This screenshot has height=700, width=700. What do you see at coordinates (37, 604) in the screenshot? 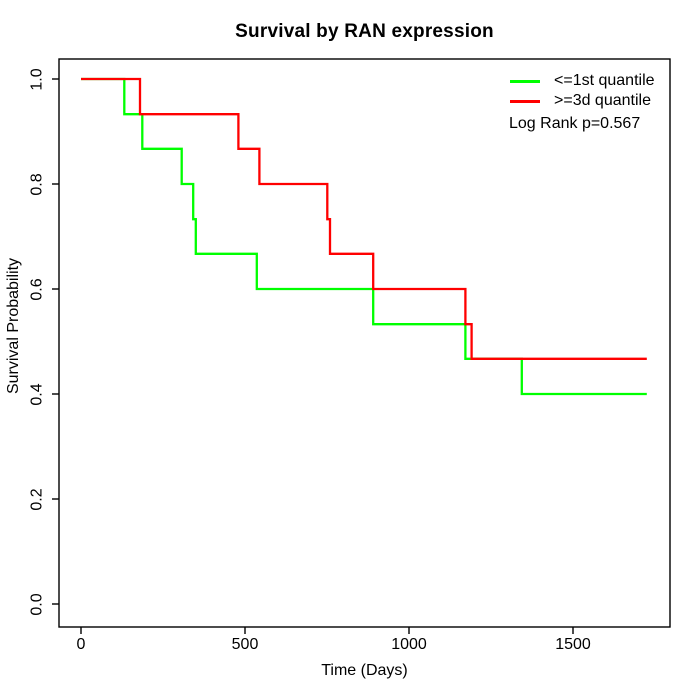
I see `y-tick-label: 0.0` at bounding box center [37, 604].